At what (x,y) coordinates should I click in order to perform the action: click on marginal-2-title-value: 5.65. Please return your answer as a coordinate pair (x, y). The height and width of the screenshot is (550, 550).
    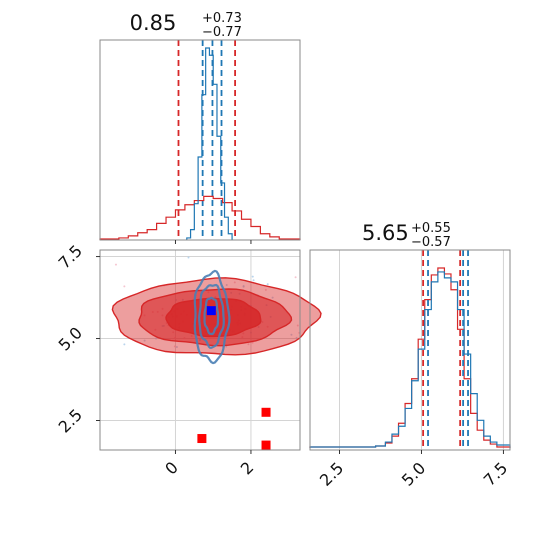
    Looking at the image, I should click on (385, 233).